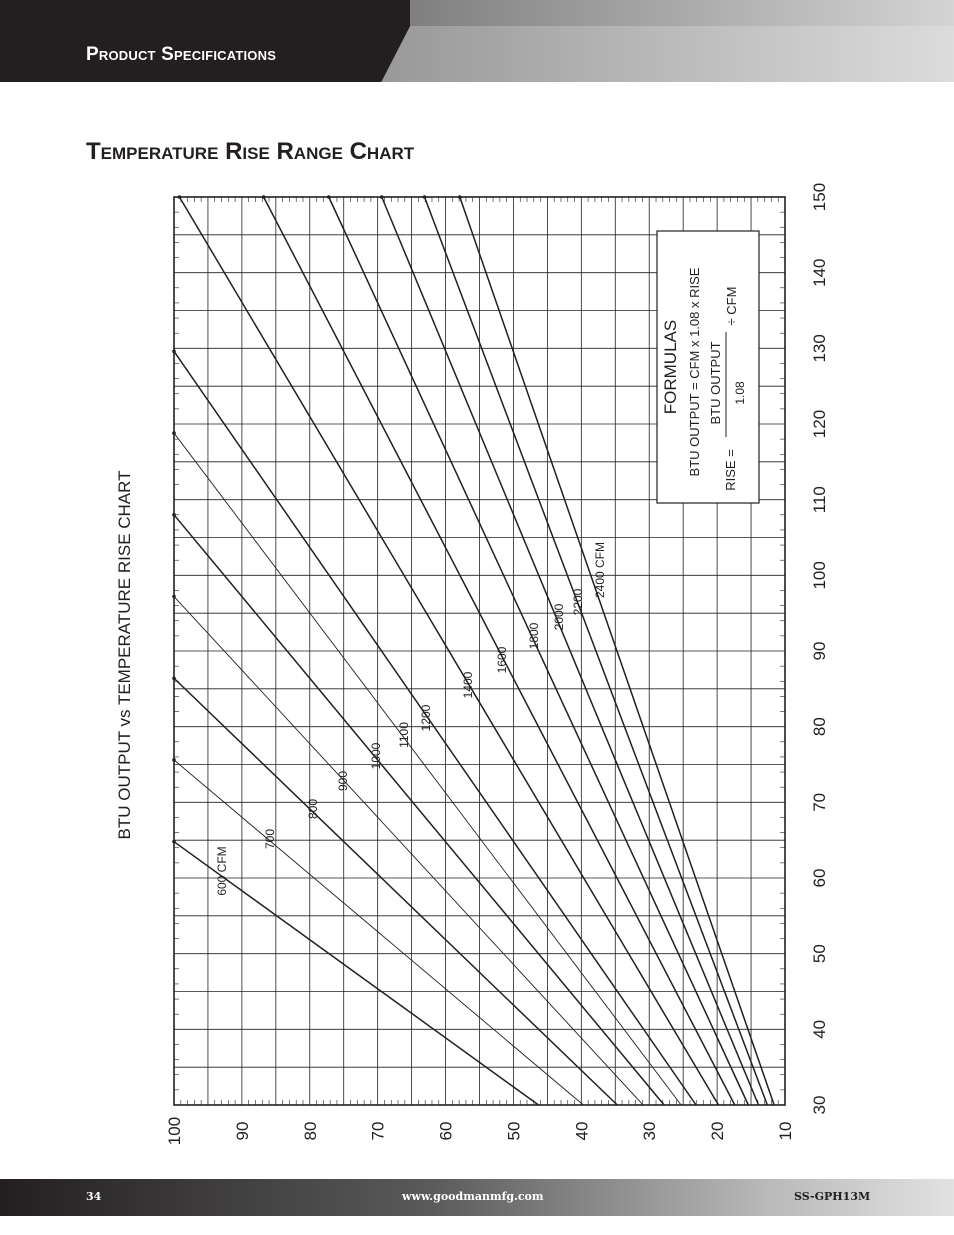 The height and width of the screenshot is (1235, 954). I want to click on series-label-1100: 1100, so click(404, 735).